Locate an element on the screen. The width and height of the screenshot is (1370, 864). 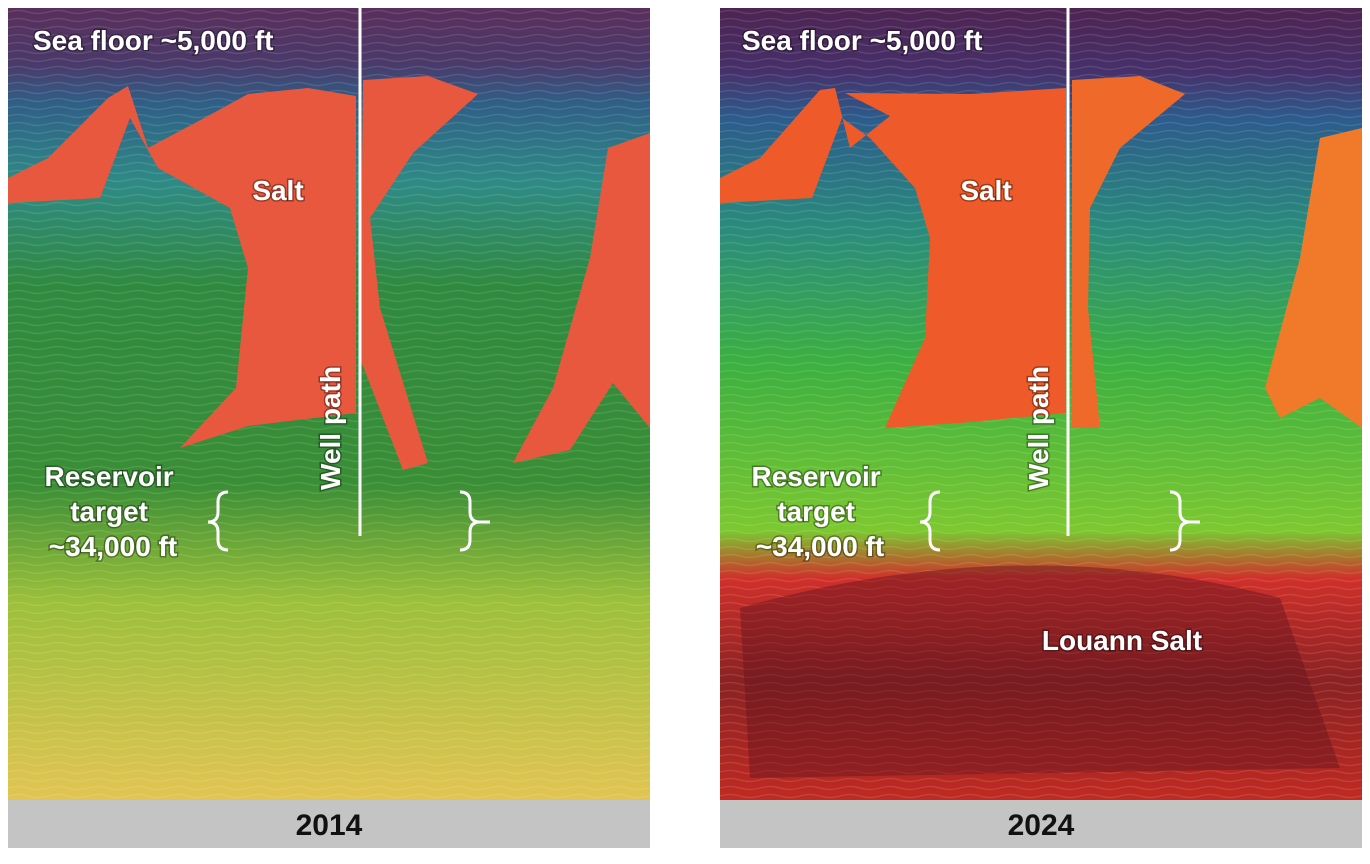
year-label: 2024 is located at coordinates (1041, 825).